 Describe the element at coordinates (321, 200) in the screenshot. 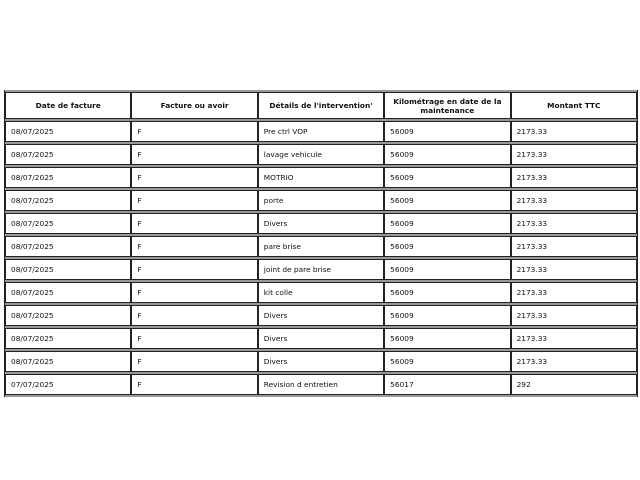

I see `cell-details: porte` at that location.